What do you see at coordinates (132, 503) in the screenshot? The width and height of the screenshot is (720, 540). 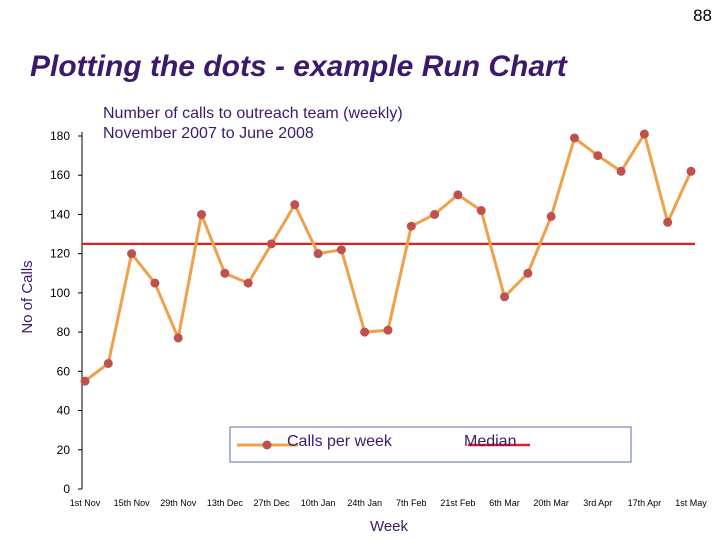 I see `x-tick-label: 15th Nov` at bounding box center [132, 503].